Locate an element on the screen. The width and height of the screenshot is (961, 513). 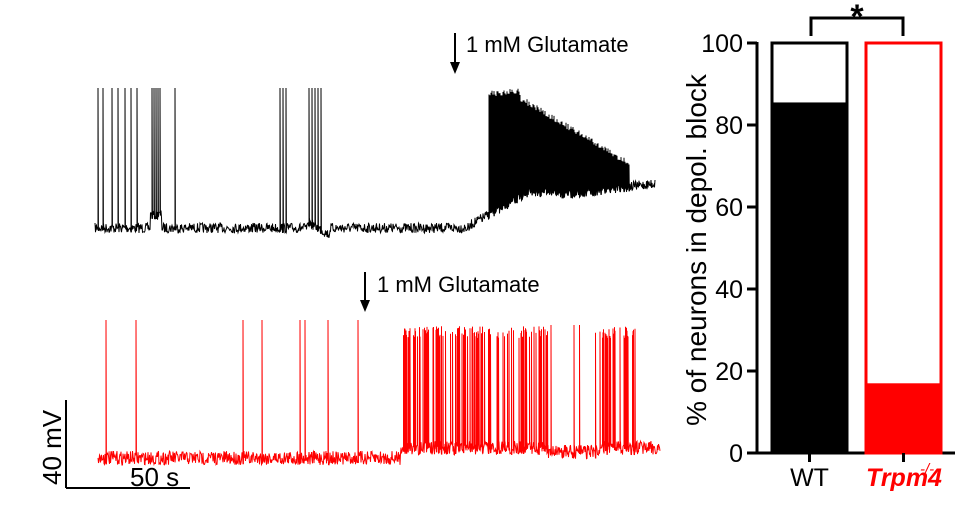
bars is located at coordinates (856, 251).